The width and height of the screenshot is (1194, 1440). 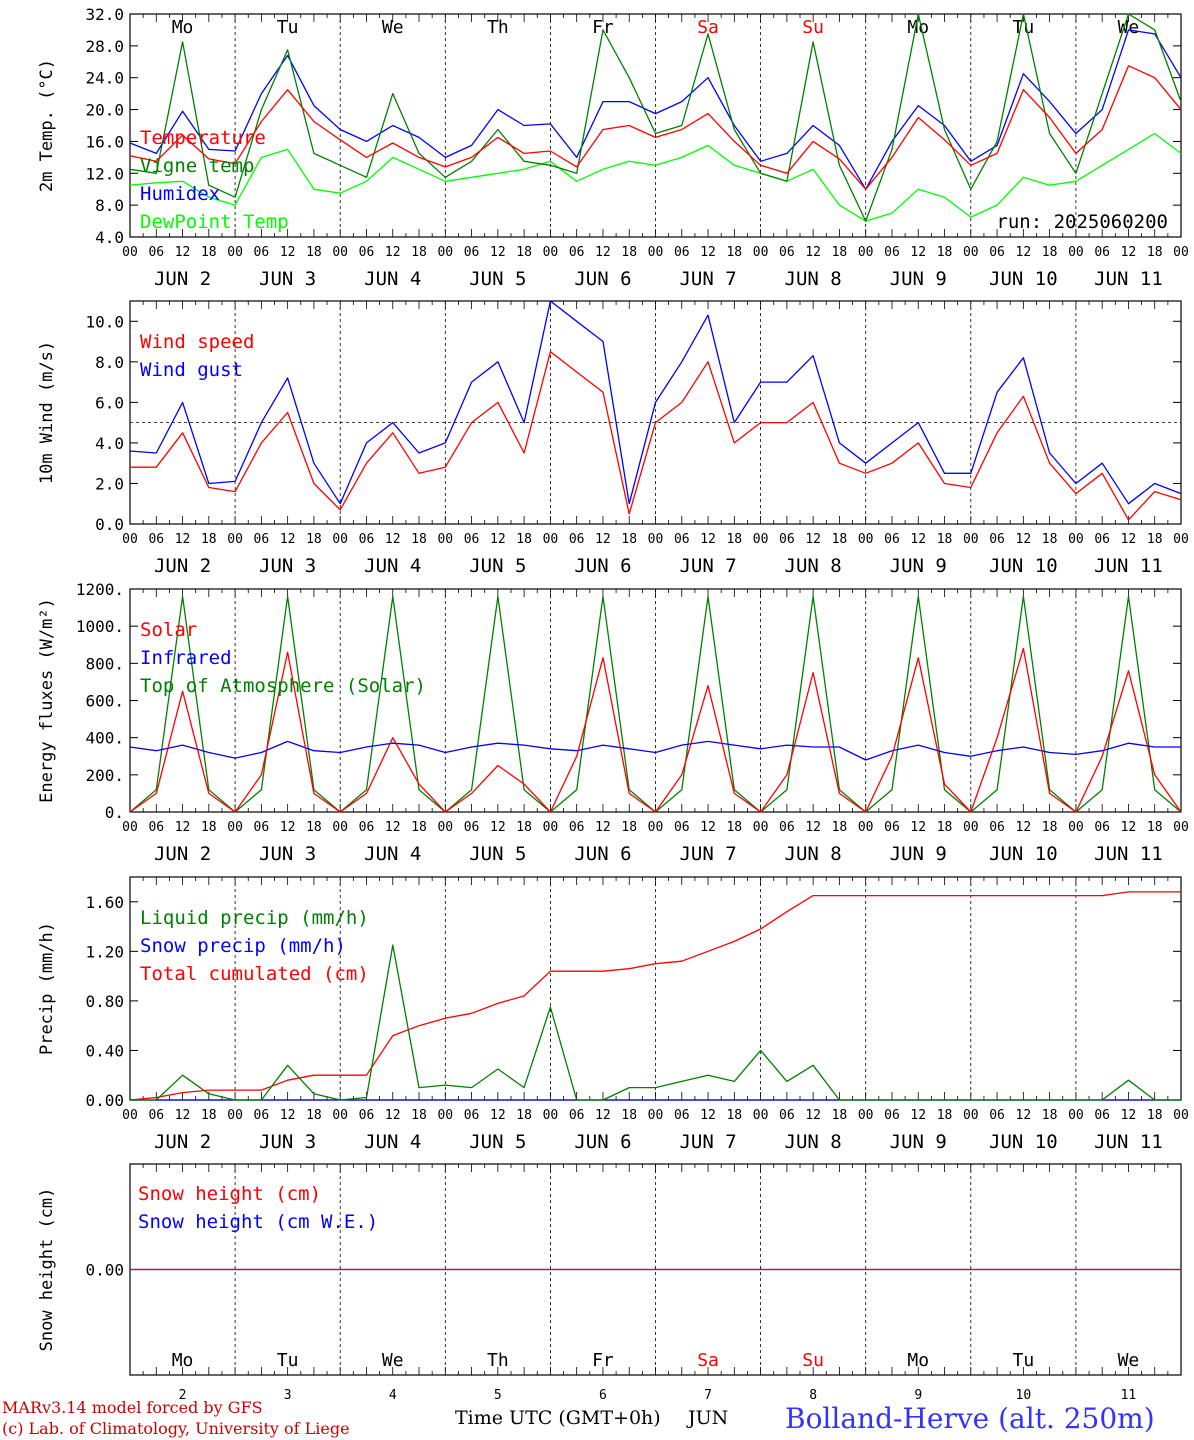 I want to click on y-tick-label: 12.0, so click(x=104, y=173).